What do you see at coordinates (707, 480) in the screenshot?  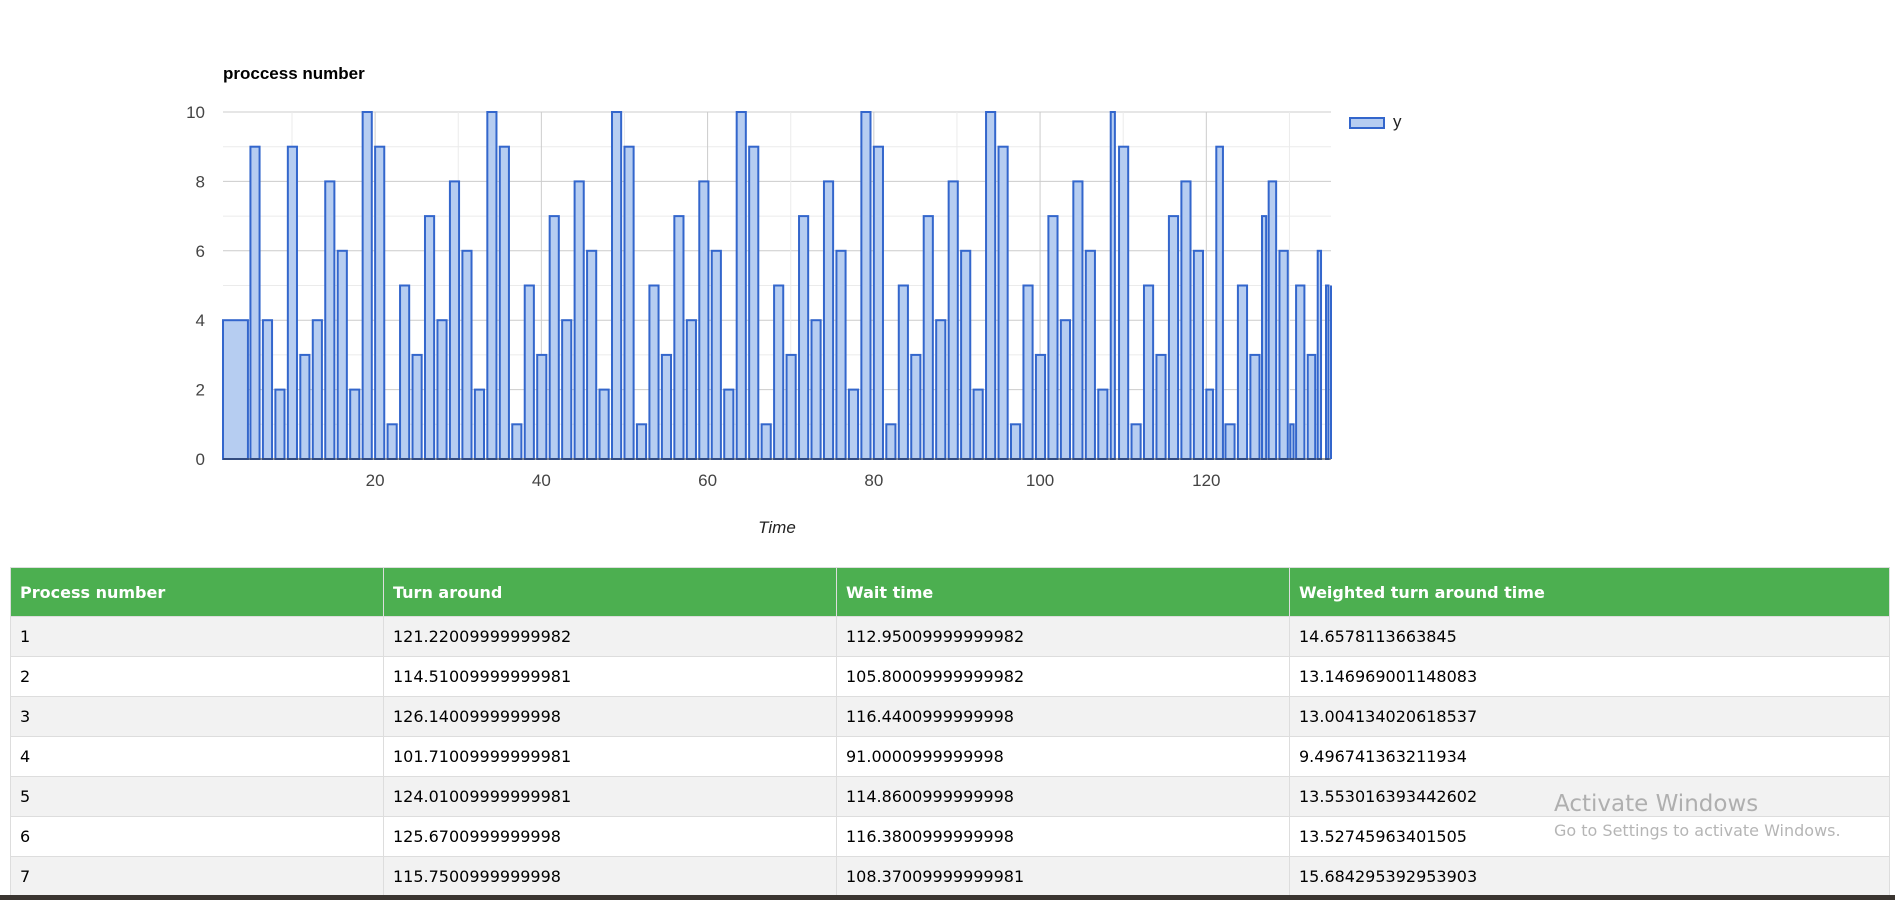 I see `x-tick-label: 60` at bounding box center [707, 480].